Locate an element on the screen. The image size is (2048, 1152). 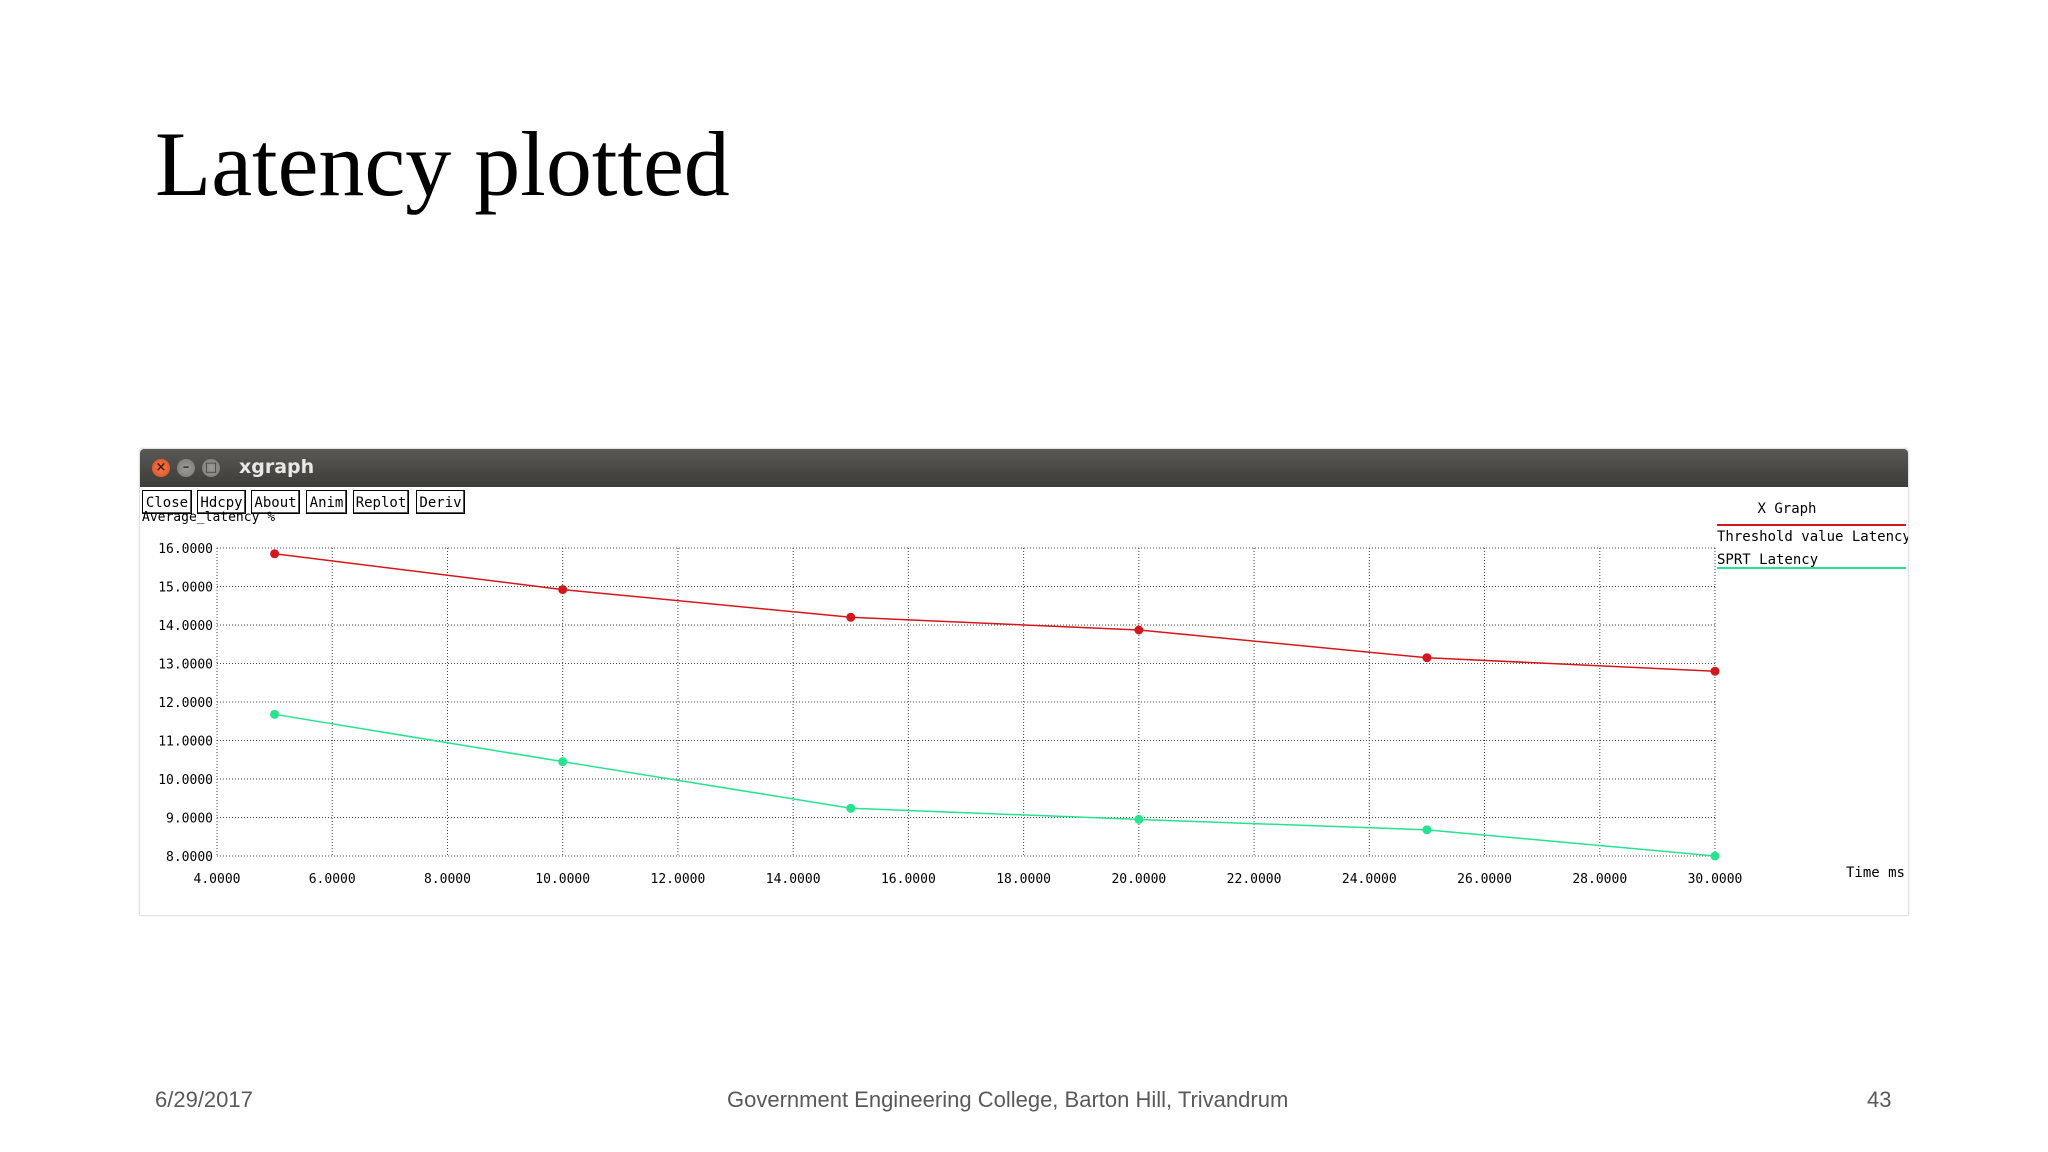
x-tick-label: 6.0000 is located at coordinates (332, 879).